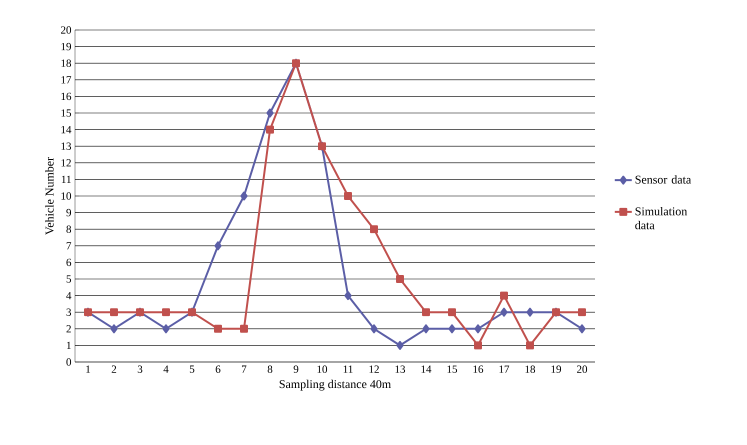  Describe the element at coordinates (66, 180) in the screenshot. I see `y-tick-label: 11` at that location.